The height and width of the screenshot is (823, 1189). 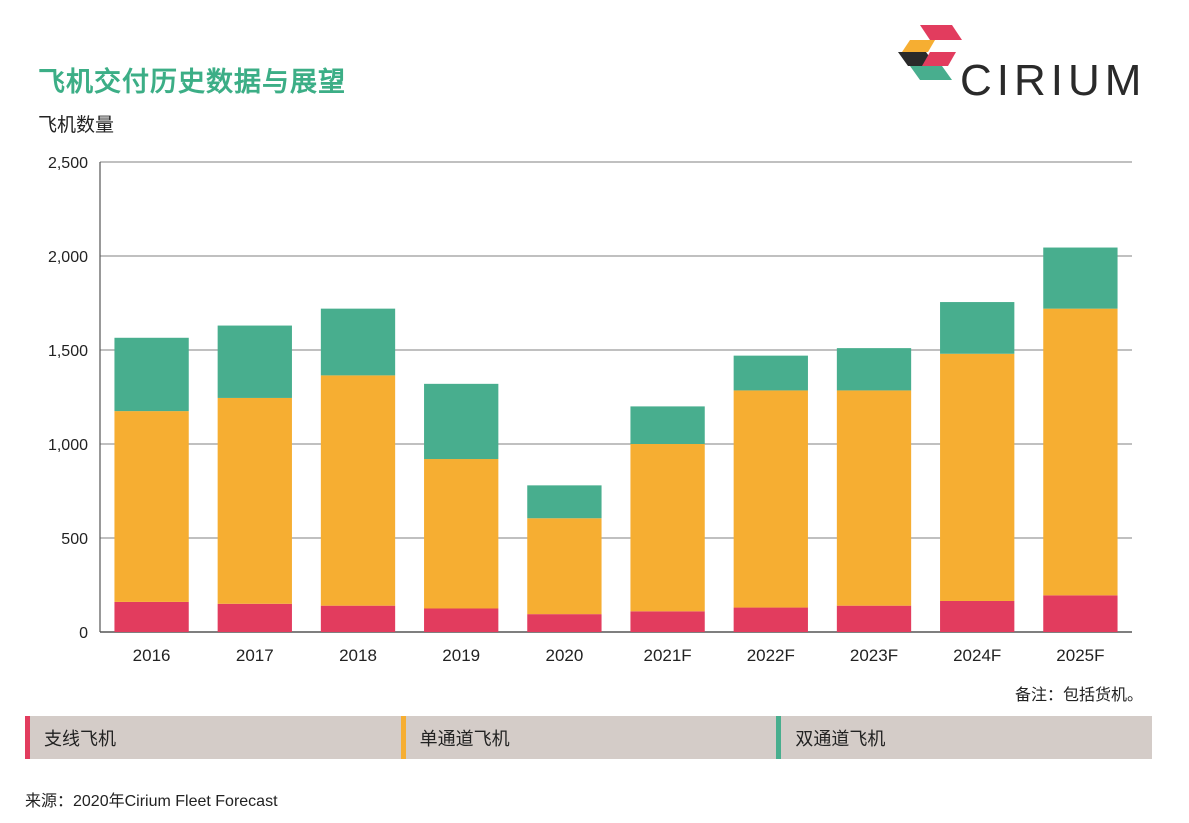 I want to click on x-tick-label: 2021F, so click(x=667, y=655).